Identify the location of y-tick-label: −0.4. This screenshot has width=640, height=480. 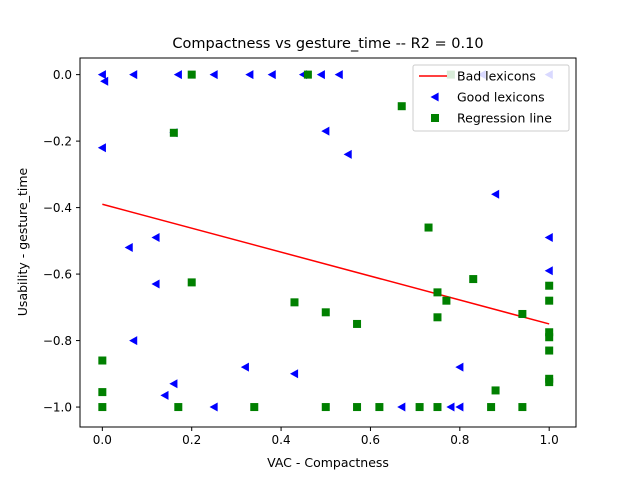
(57, 208).